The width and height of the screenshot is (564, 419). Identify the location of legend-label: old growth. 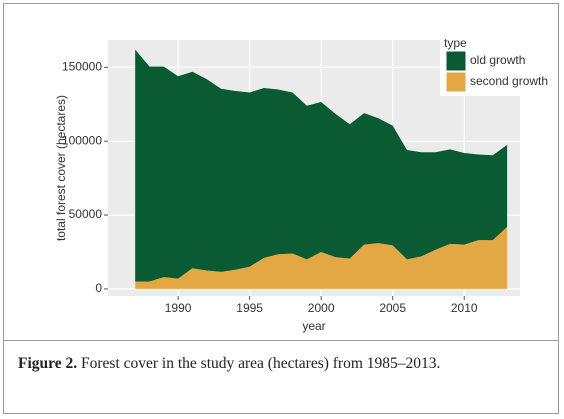
(497, 60).